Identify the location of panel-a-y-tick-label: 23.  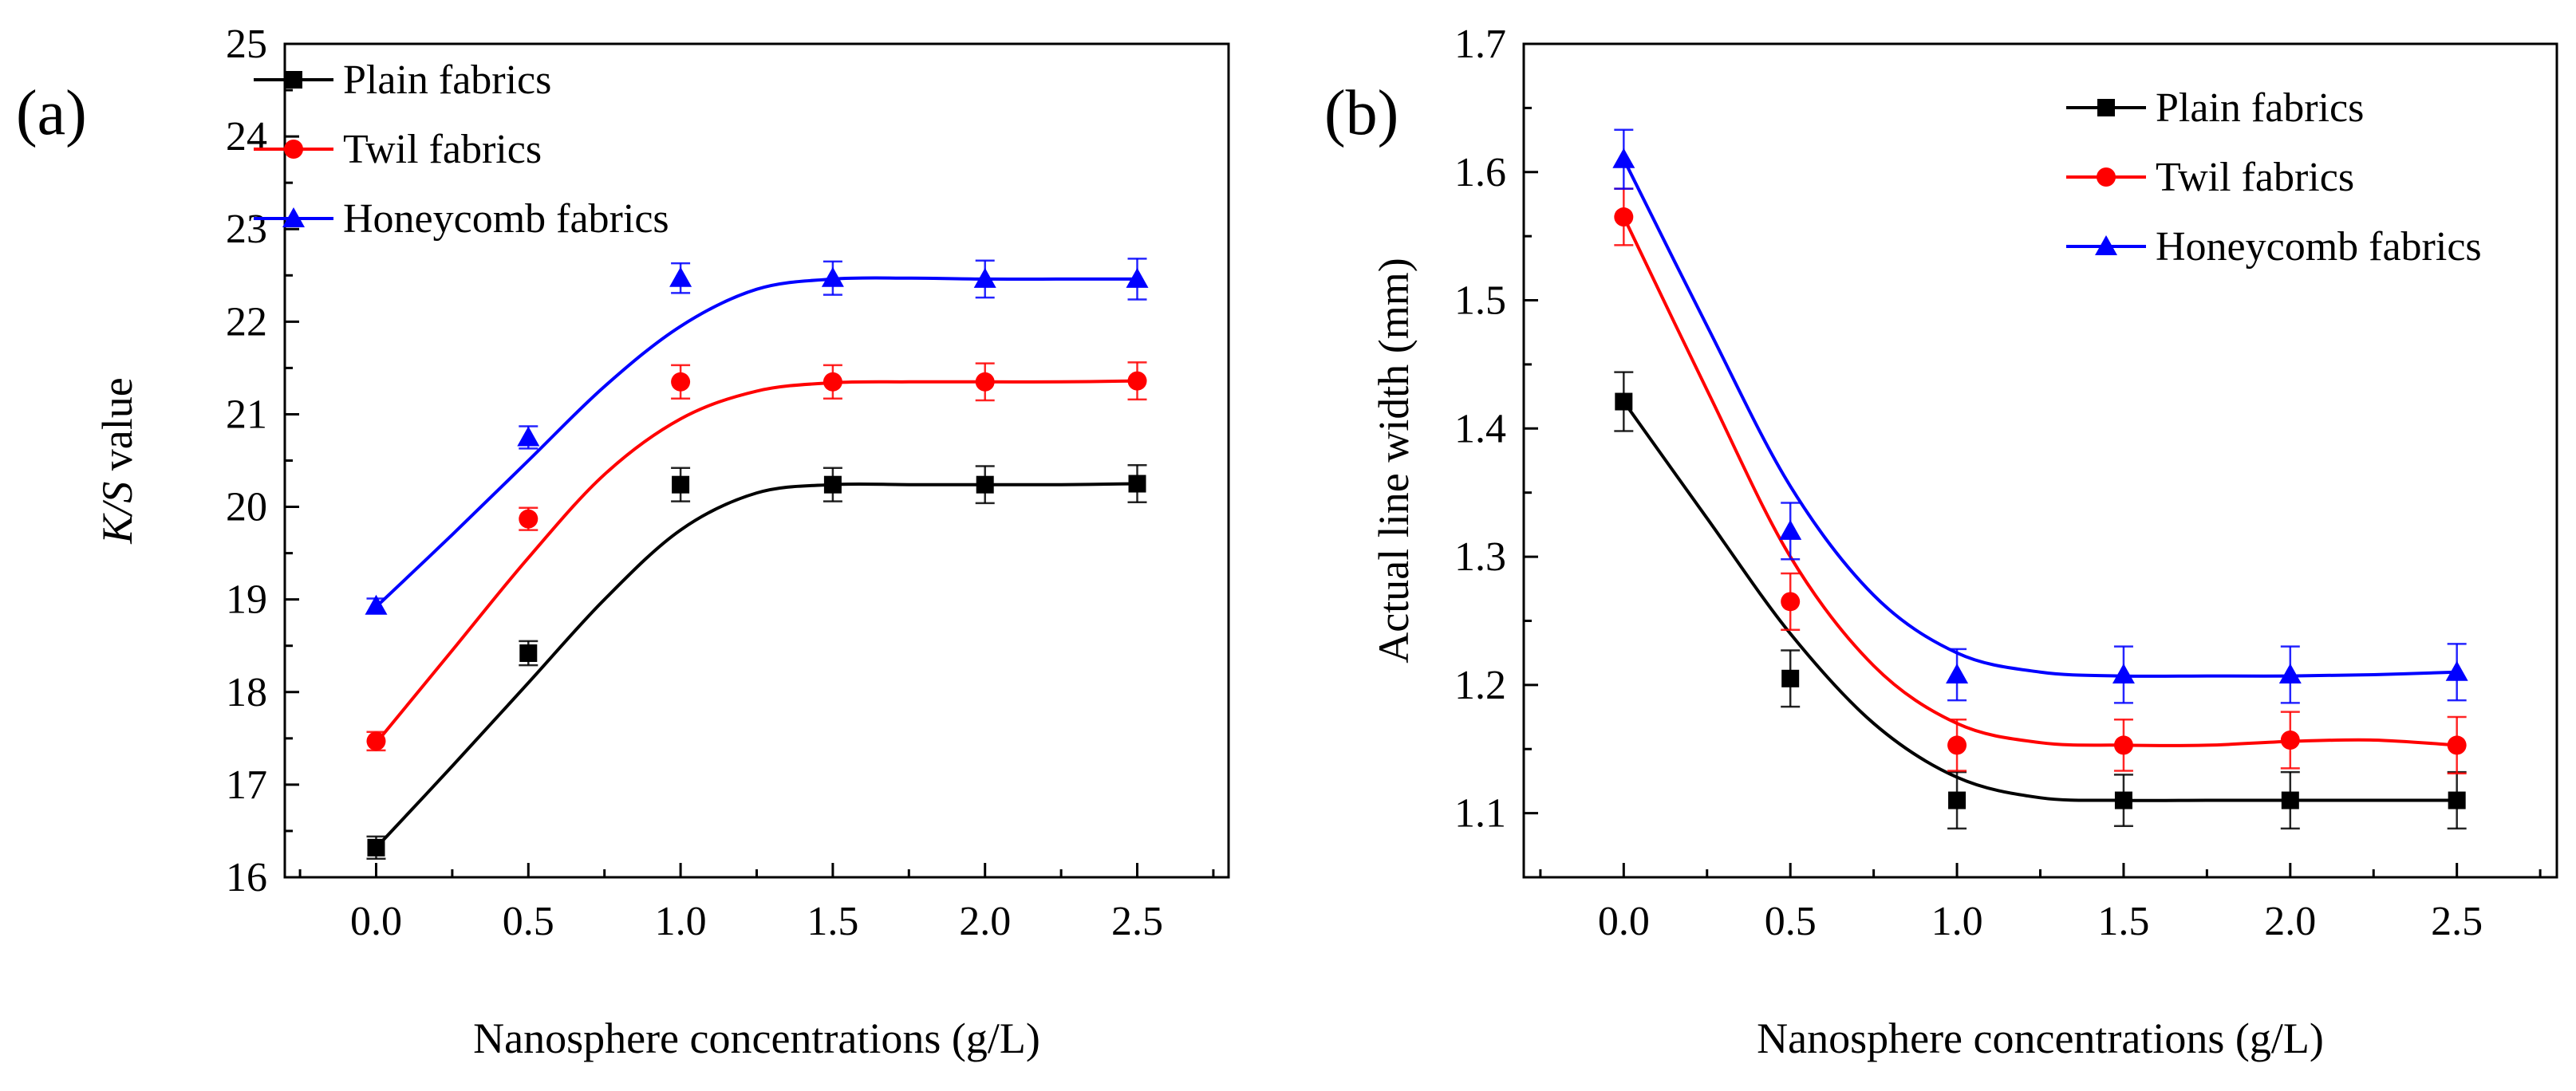
(247, 229).